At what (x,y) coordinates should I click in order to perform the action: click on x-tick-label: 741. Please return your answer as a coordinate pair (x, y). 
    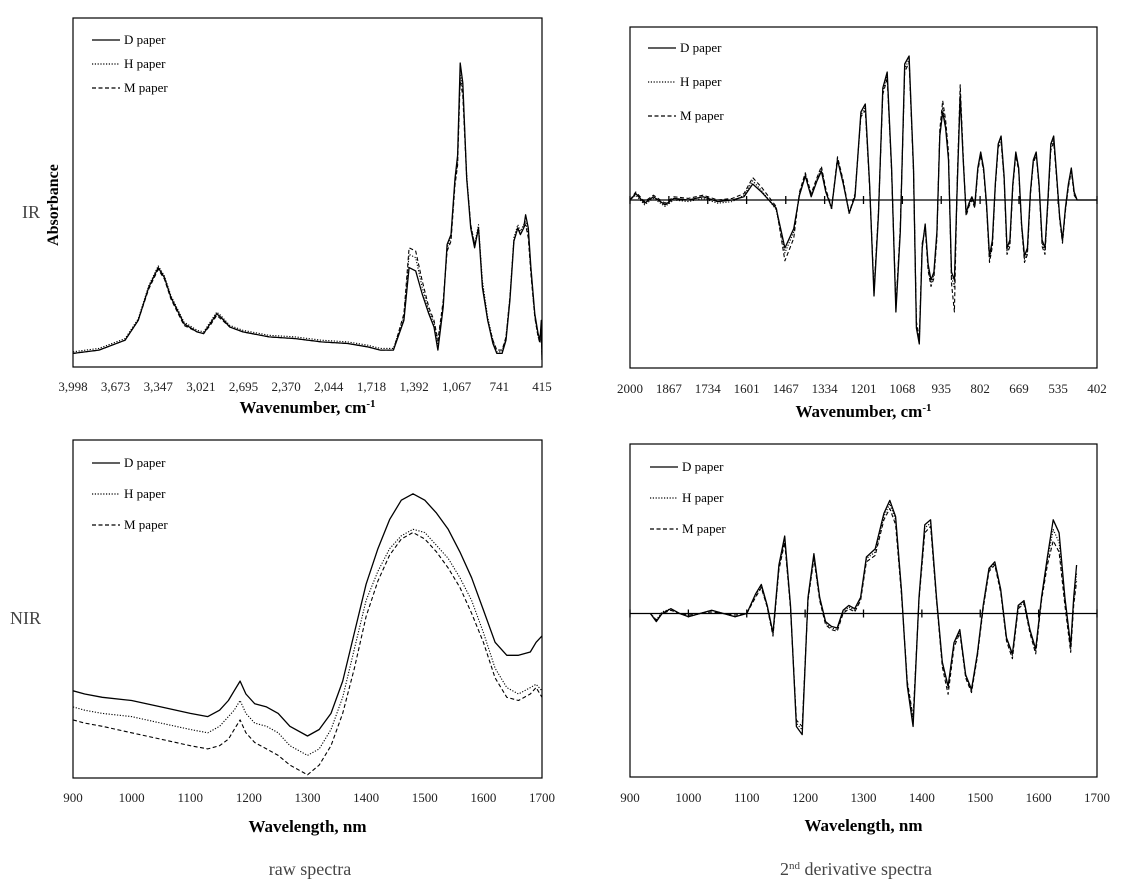
    Looking at the image, I should click on (500, 386).